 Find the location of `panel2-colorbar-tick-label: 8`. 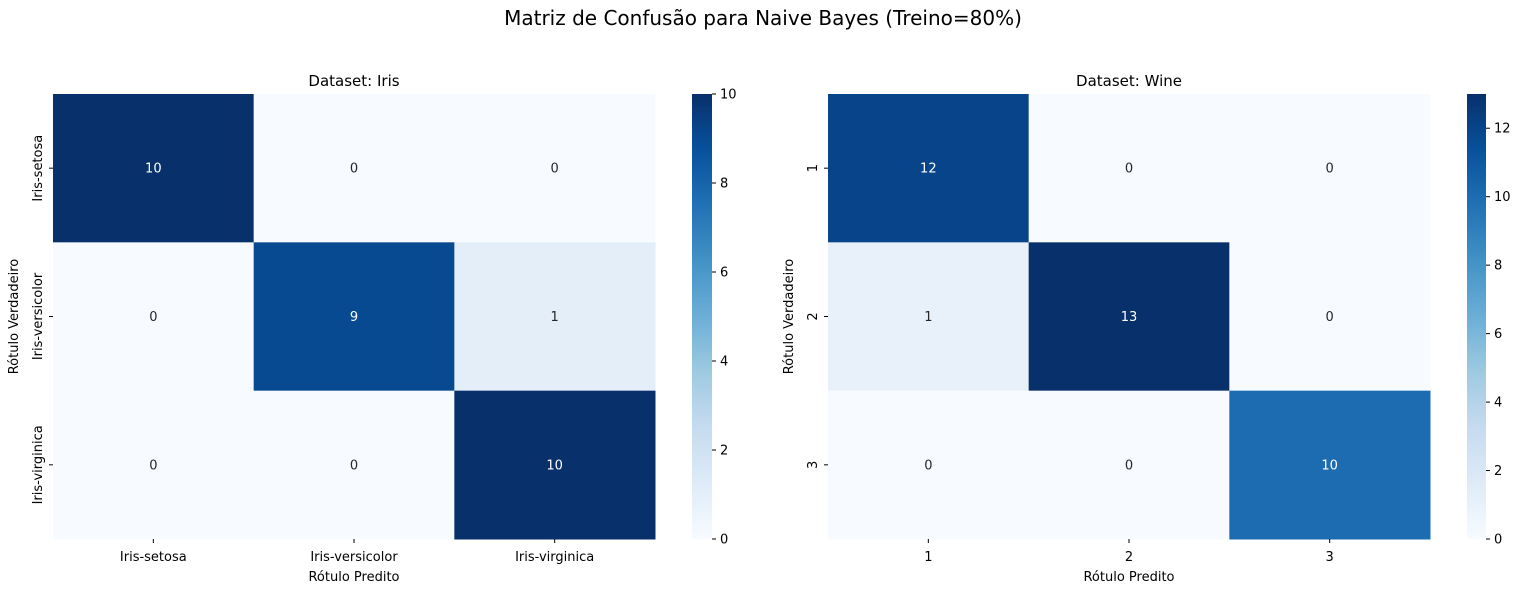

panel2-colorbar-tick-label: 8 is located at coordinates (1498, 266).